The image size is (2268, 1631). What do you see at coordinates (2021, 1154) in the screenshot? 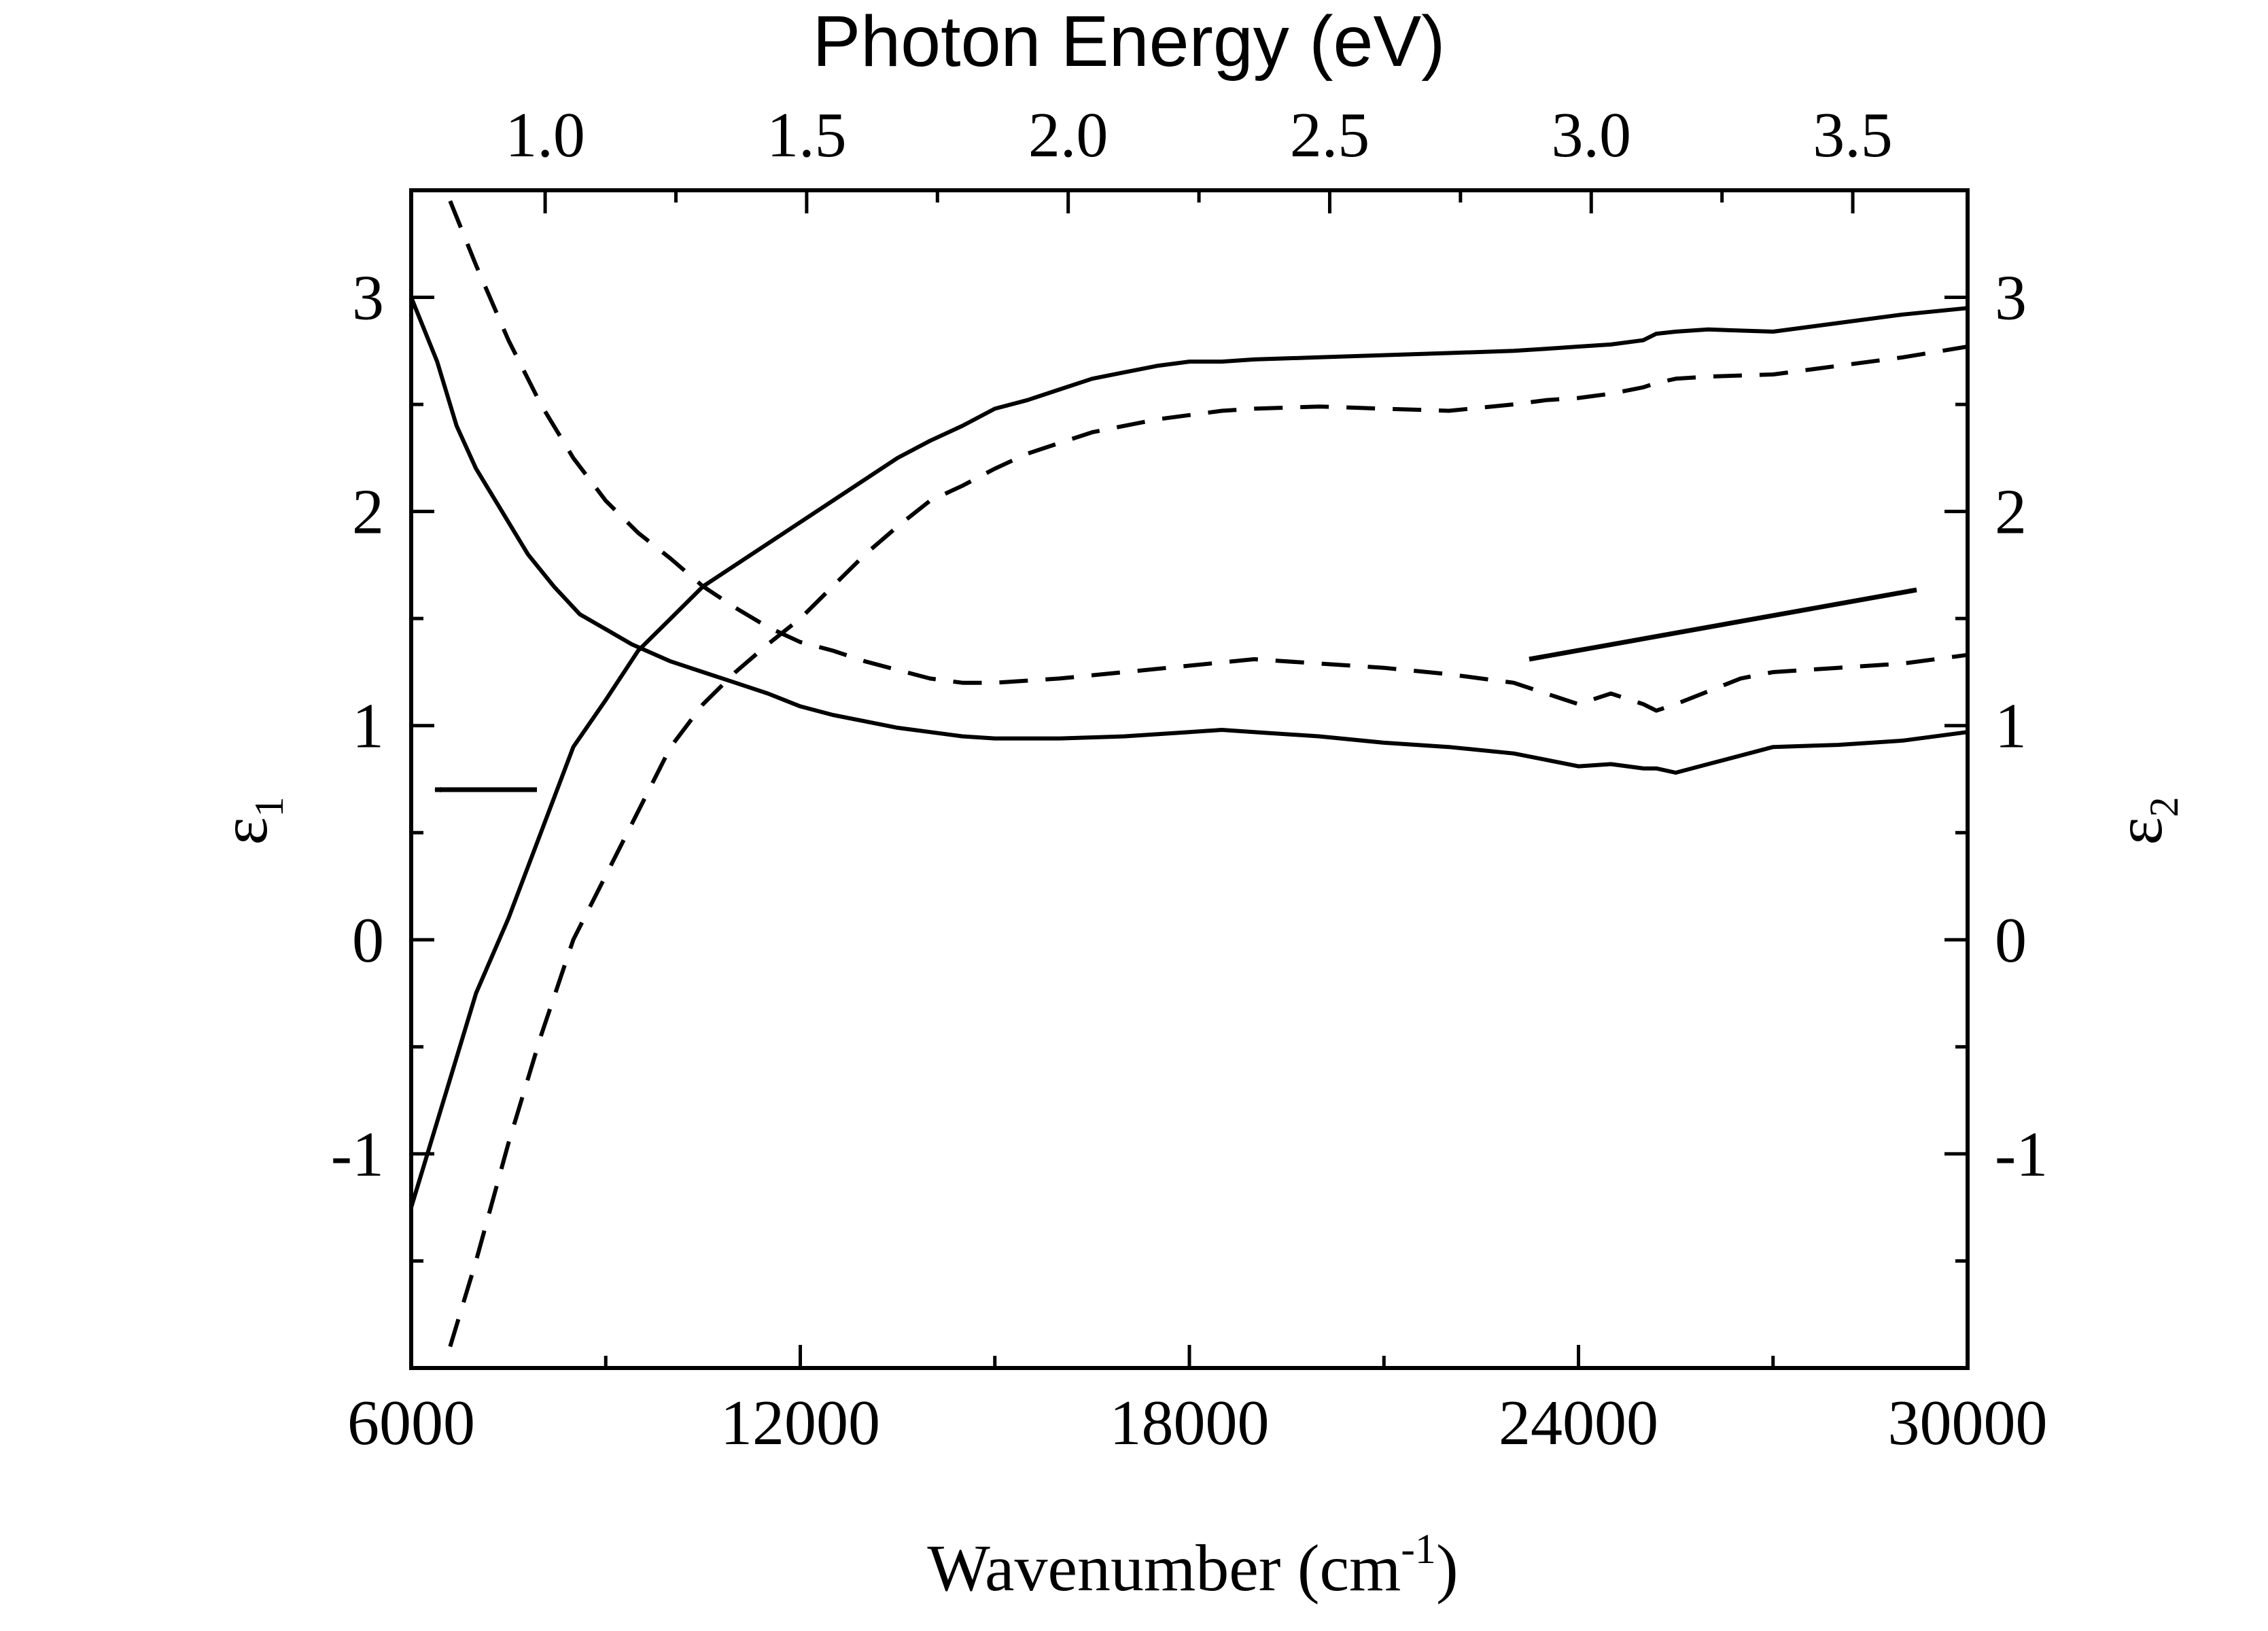
I see `y-right-tick-label: -1` at bounding box center [2021, 1154].